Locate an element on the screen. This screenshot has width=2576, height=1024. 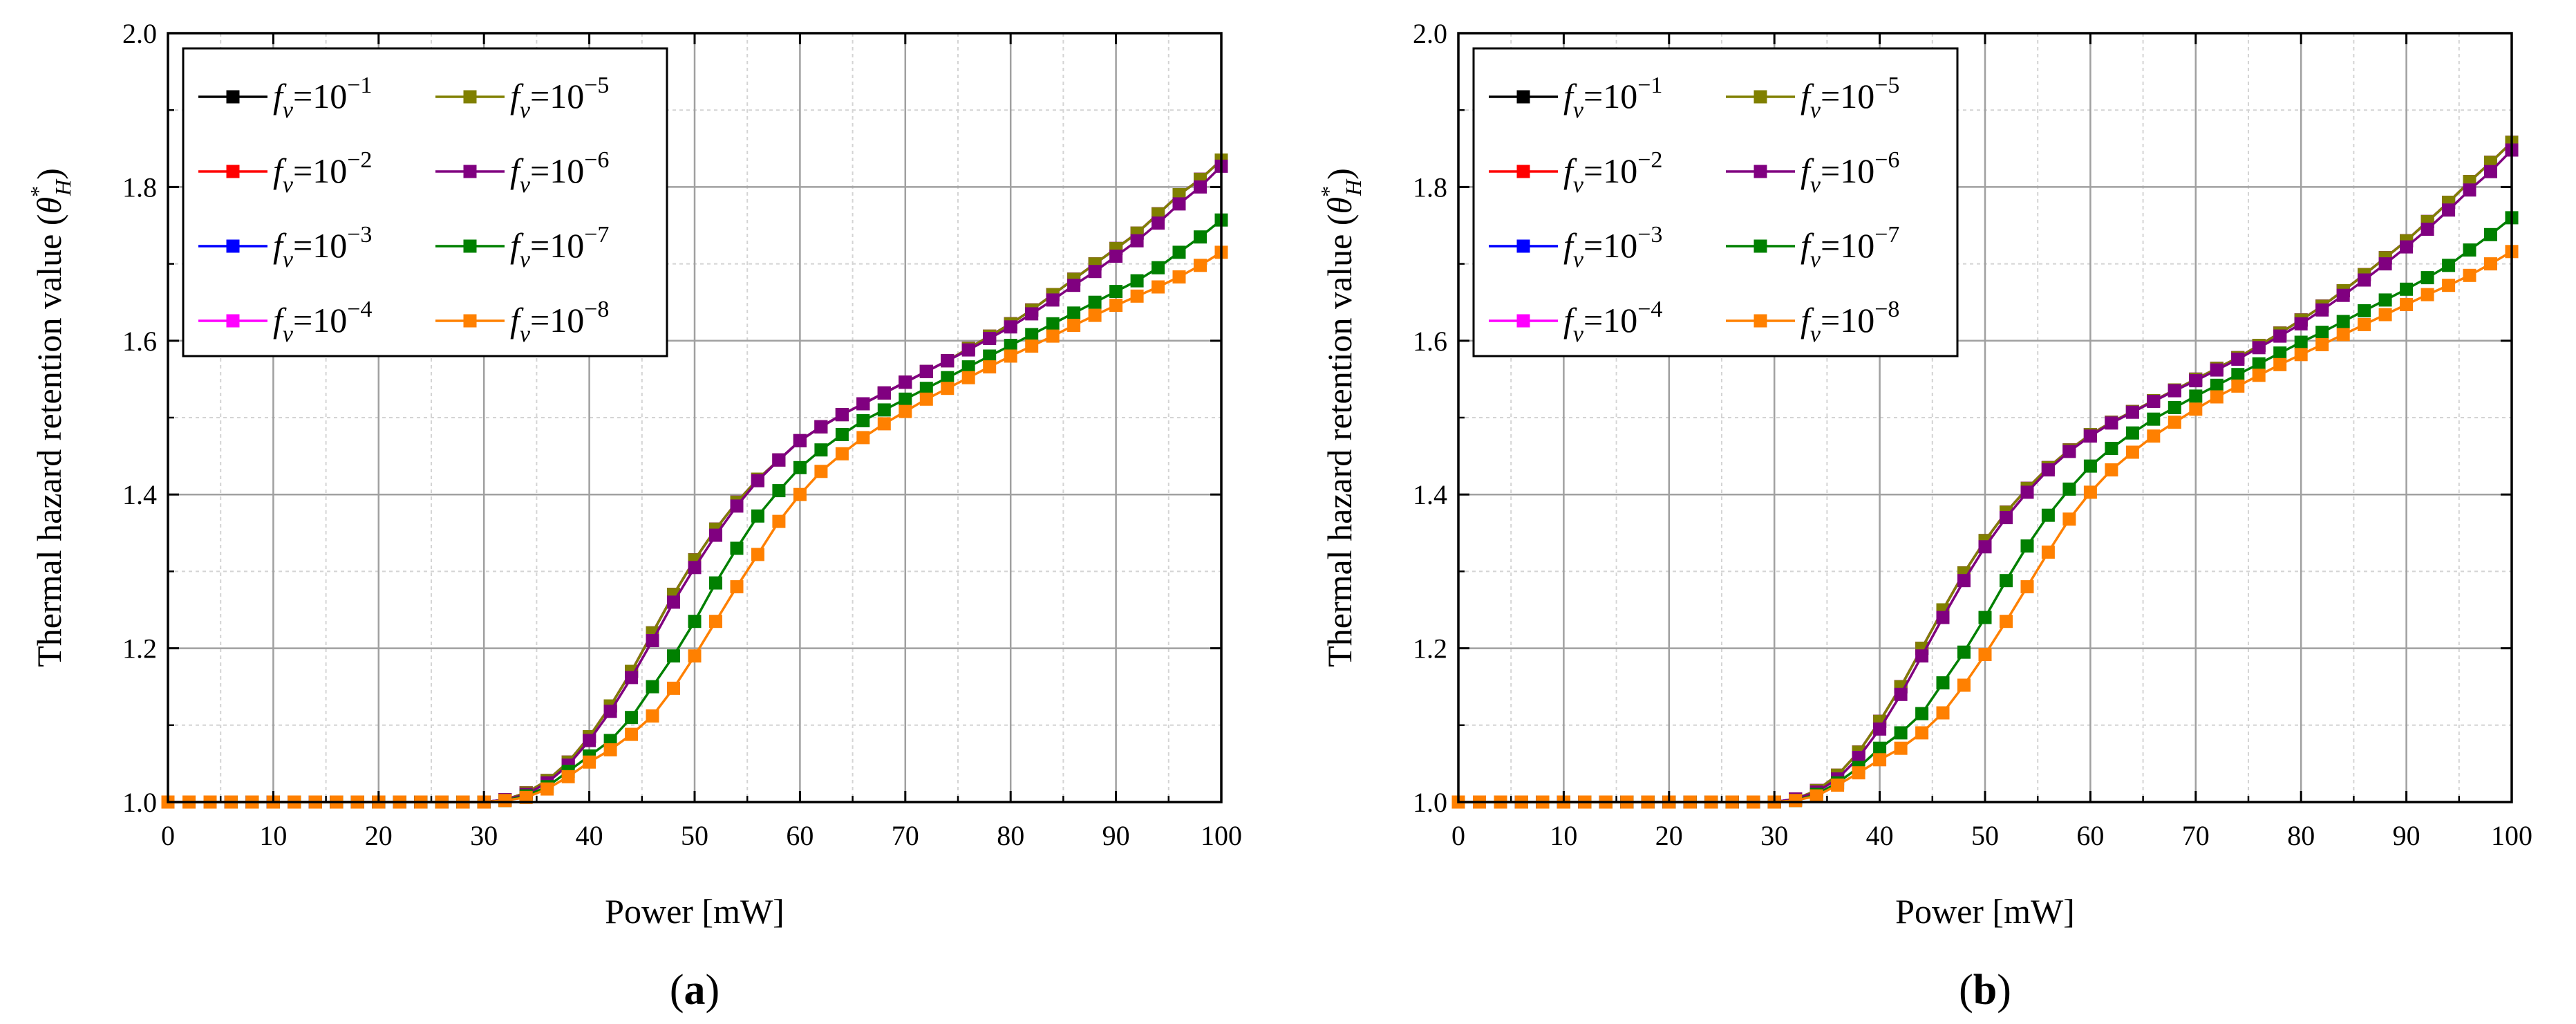
legend-label: fv=10−1 is located at coordinates (322, 98).